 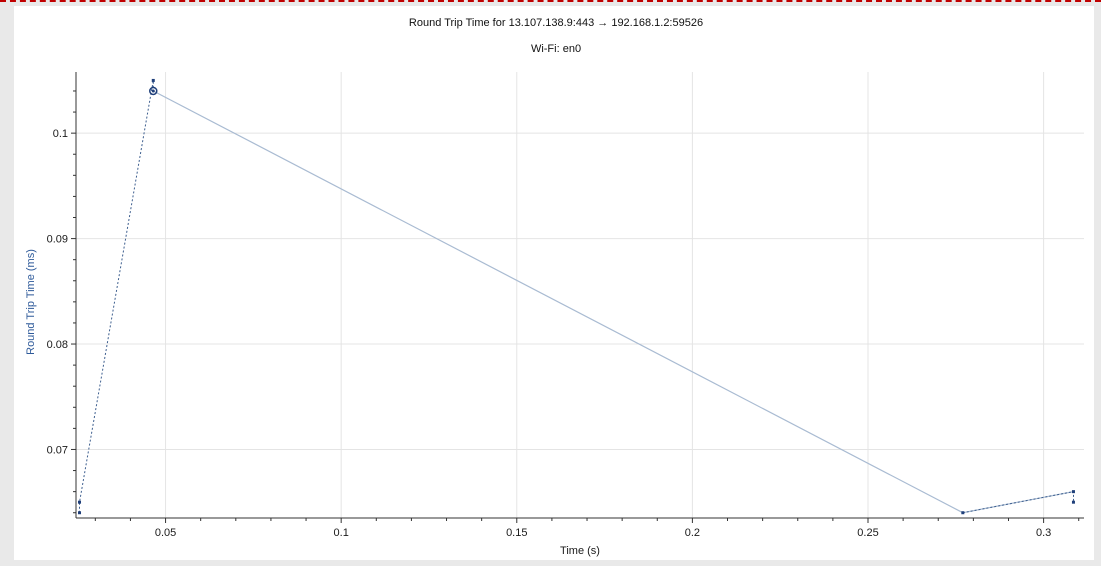 What do you see at coordinates (556, 49) in the screenshot?
I see `chart-subtitle: Wi-Fi: en0` at bounding box center [556, 49].